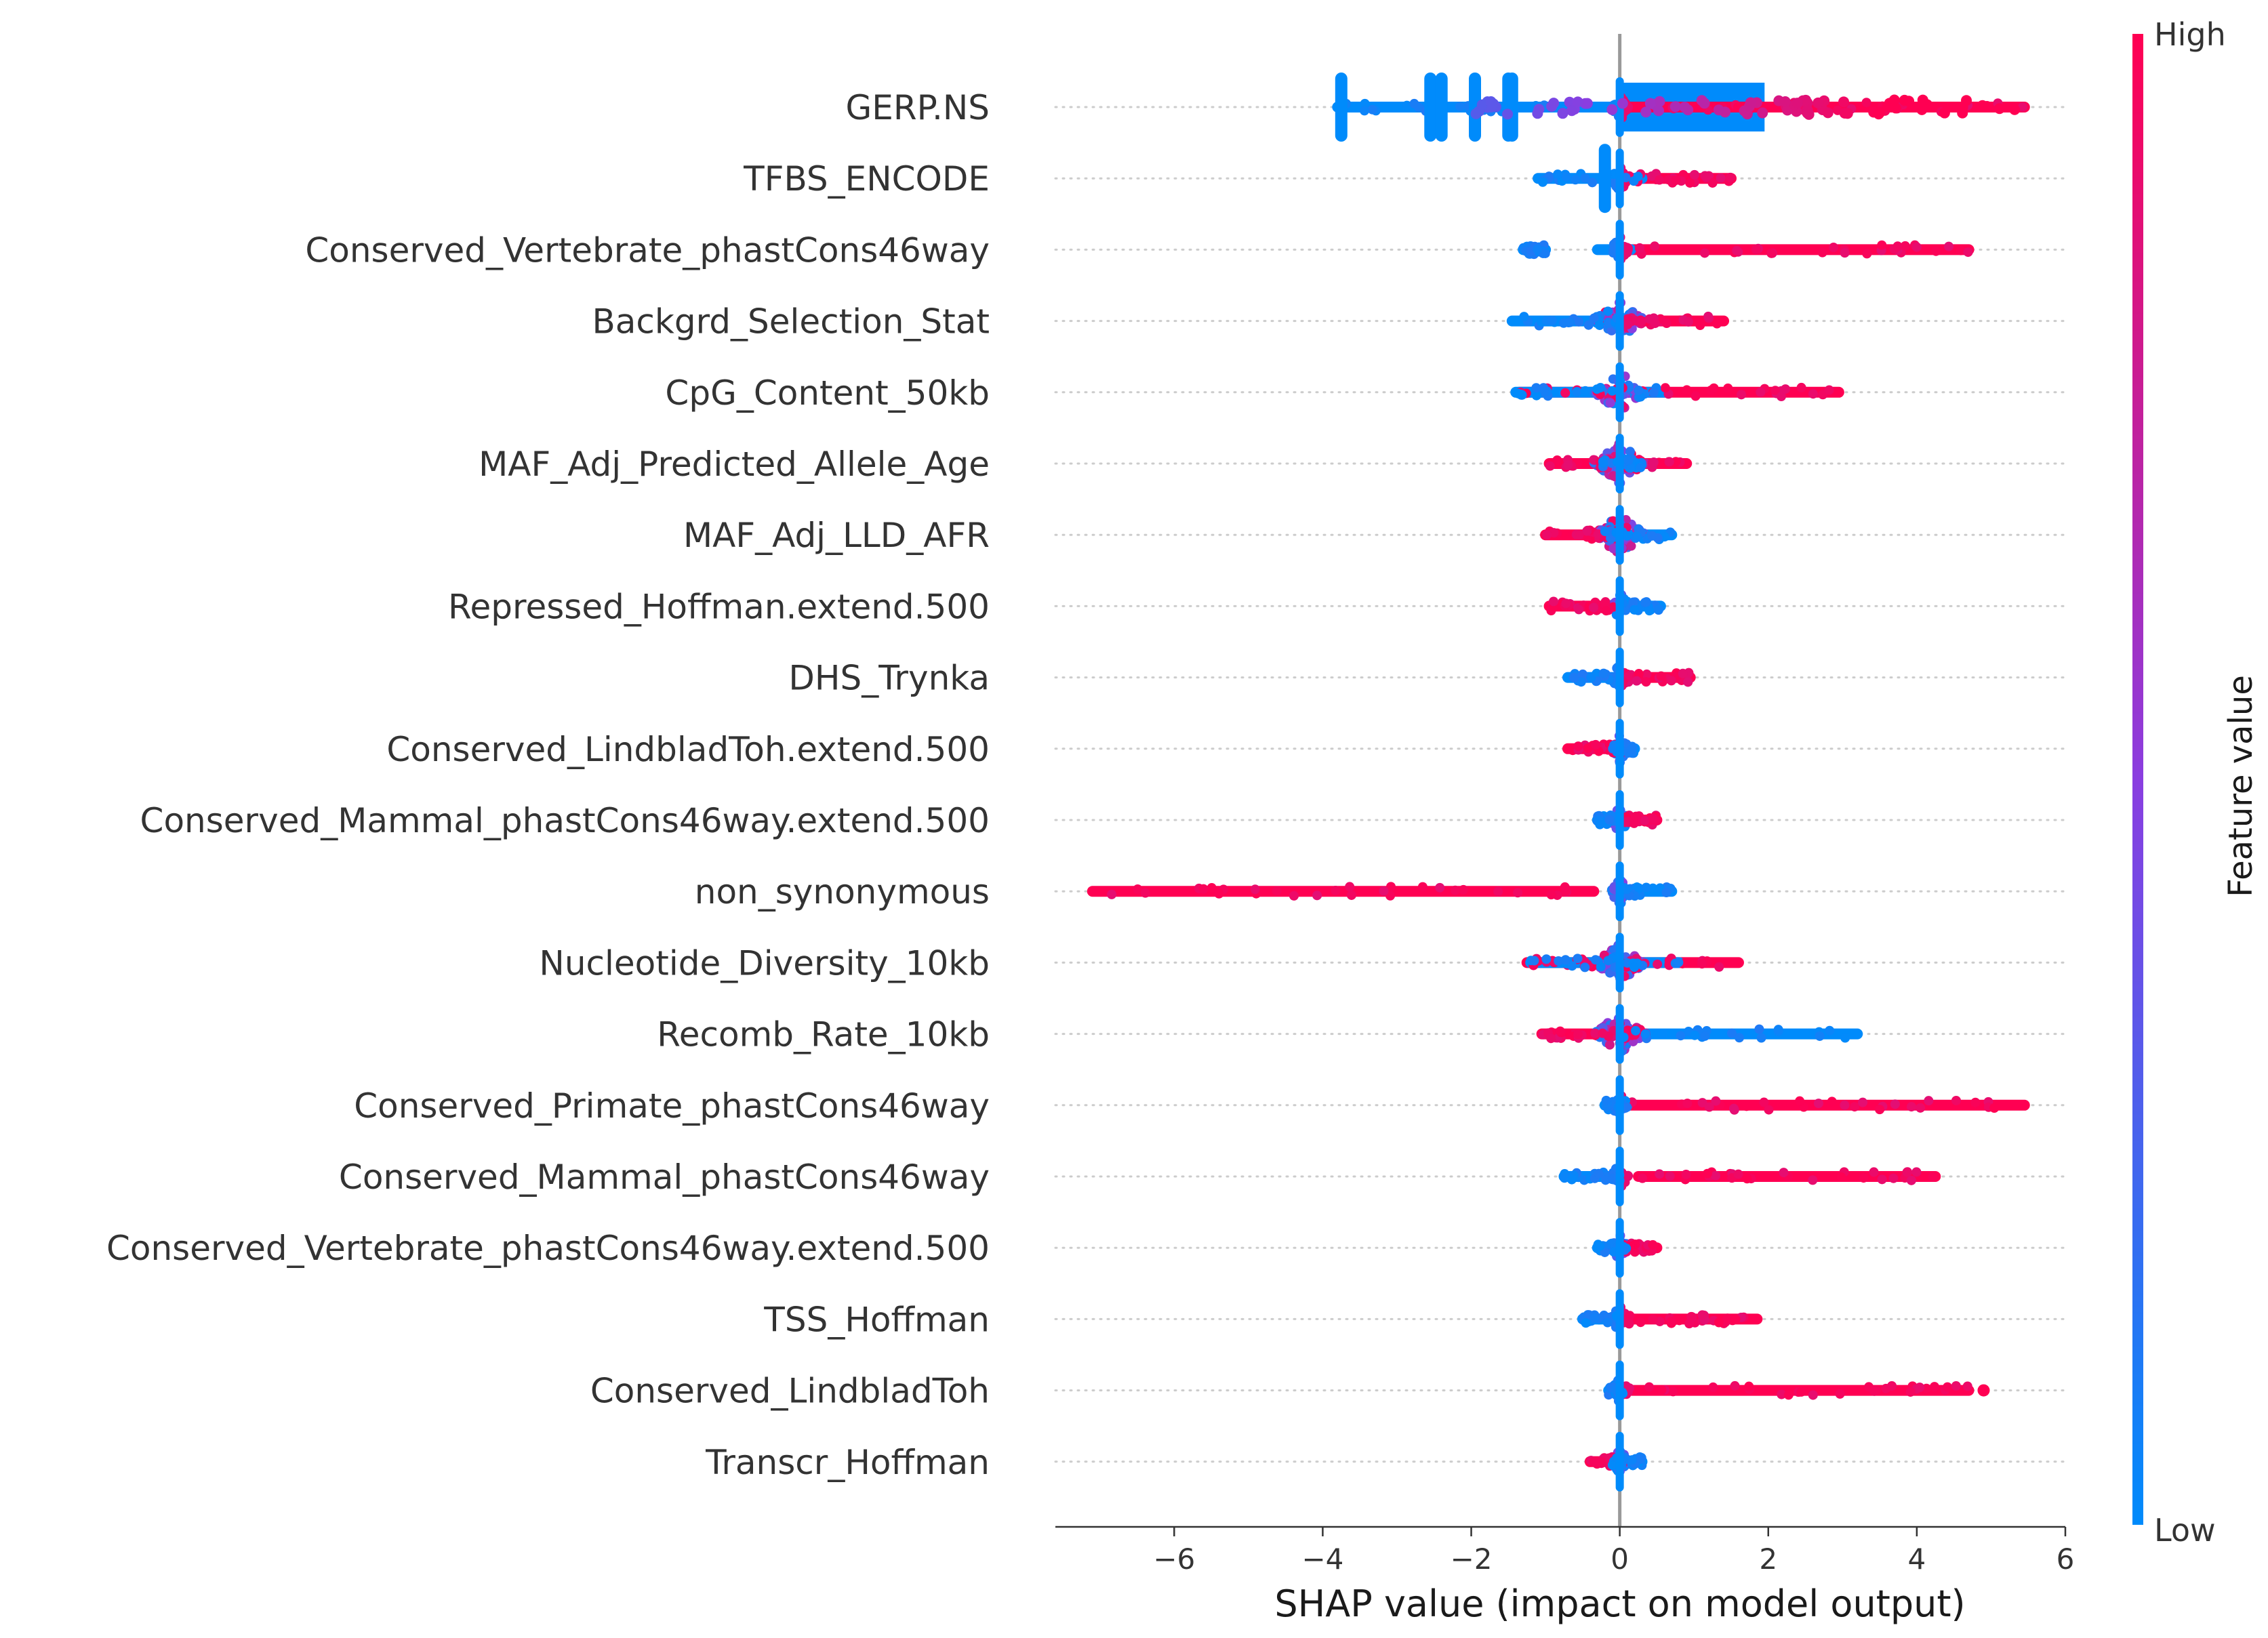 The height and width of the screenshot is (1638, 2268). What do you see at coordinates (823, 1035) in the screenshot?
I see `feature-label: Recomb_Rate_10kb` at bounding box center [823, 1035].